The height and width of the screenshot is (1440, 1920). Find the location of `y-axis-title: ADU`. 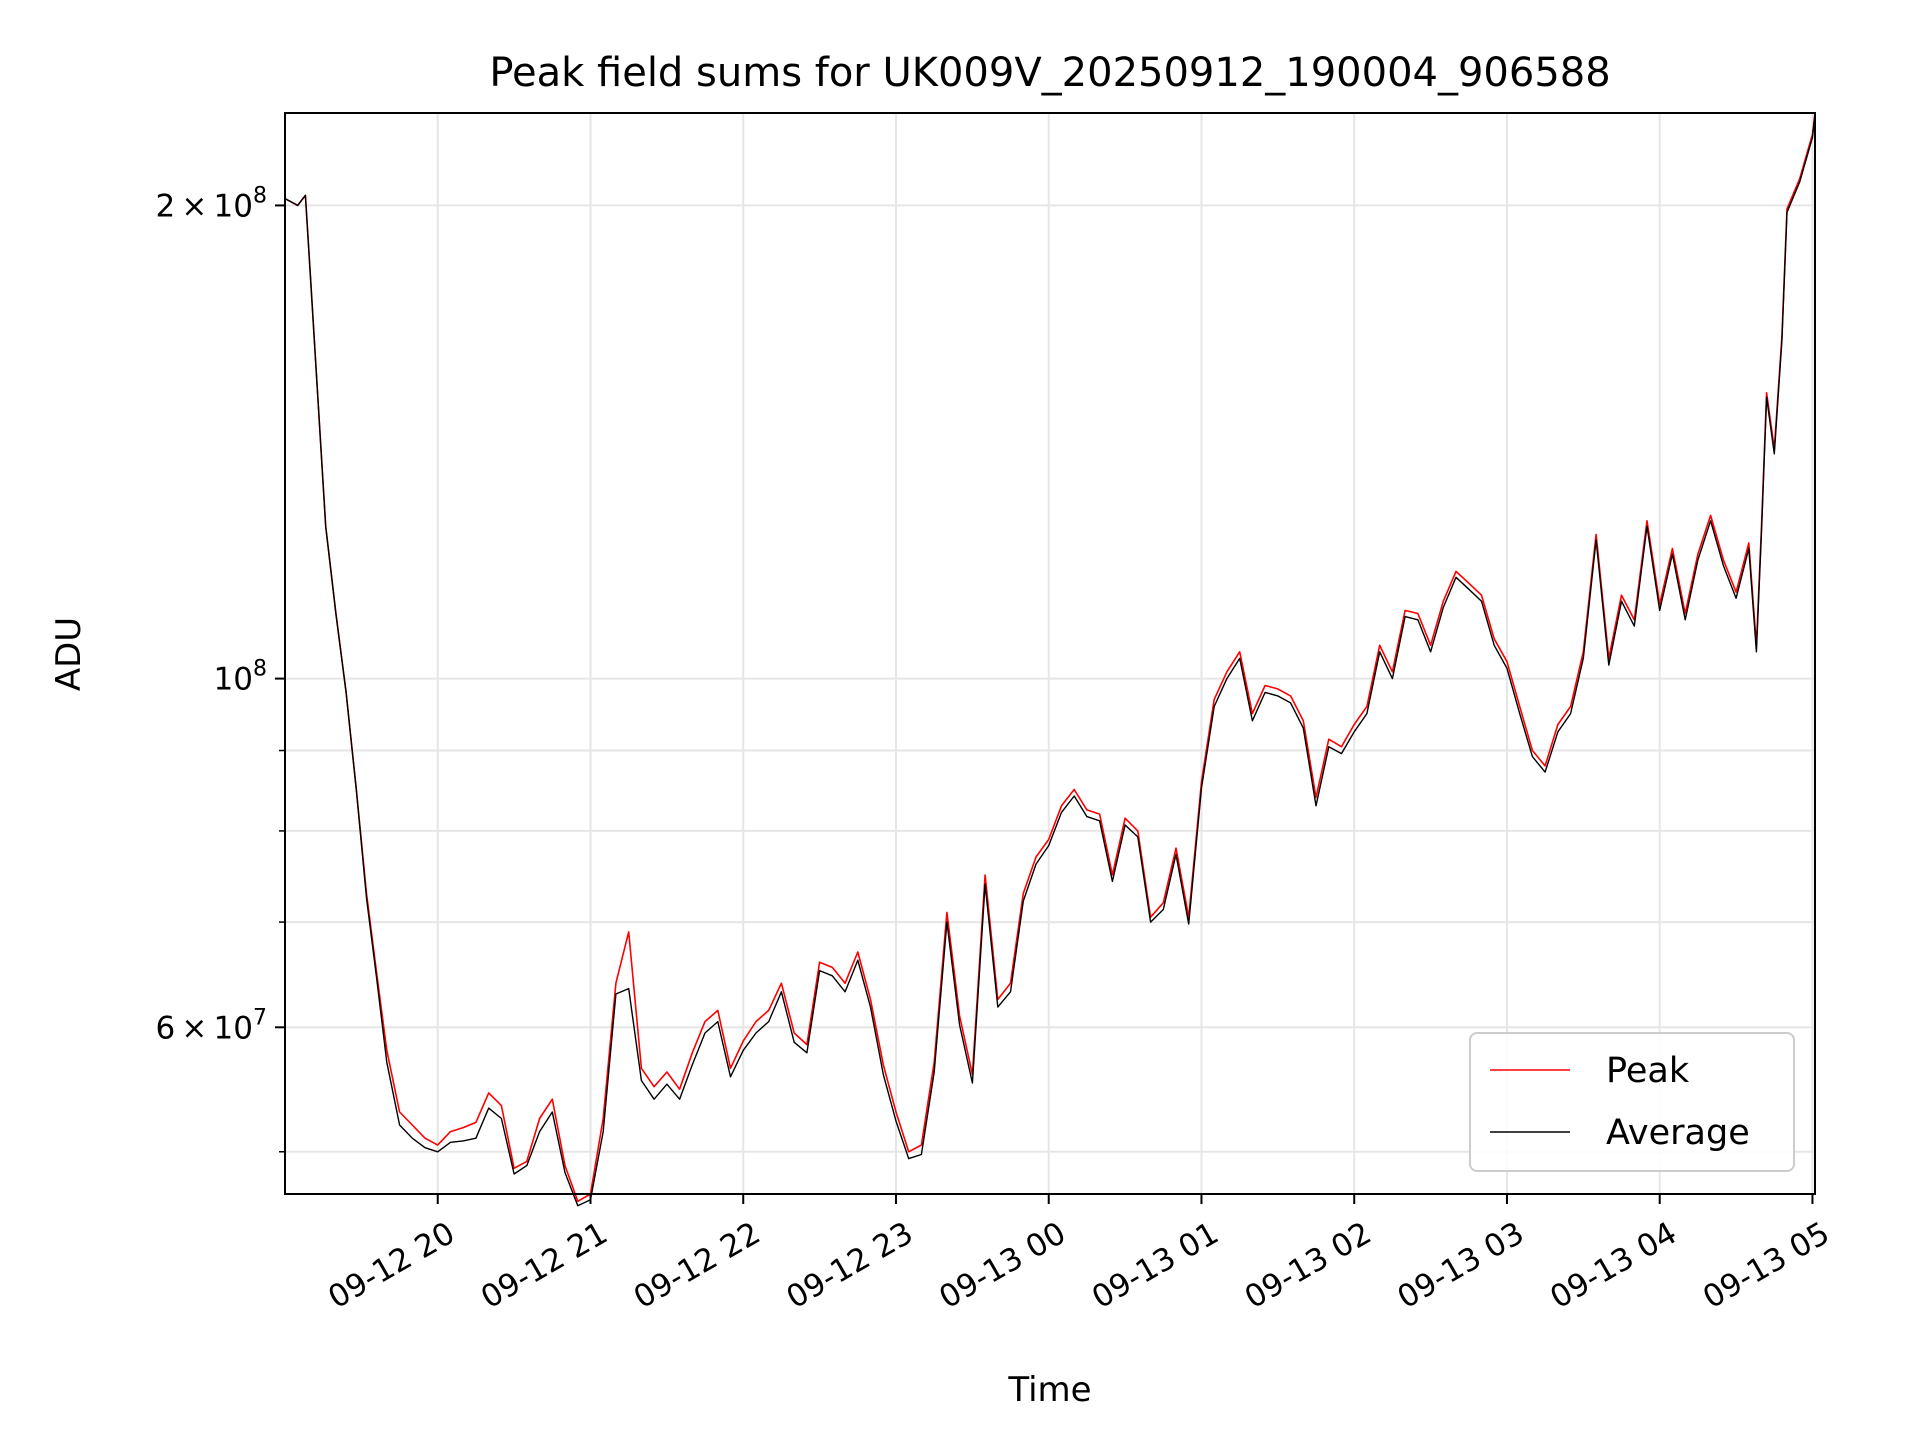

y-axis-title: ADU is located at coordinates (69, 654).